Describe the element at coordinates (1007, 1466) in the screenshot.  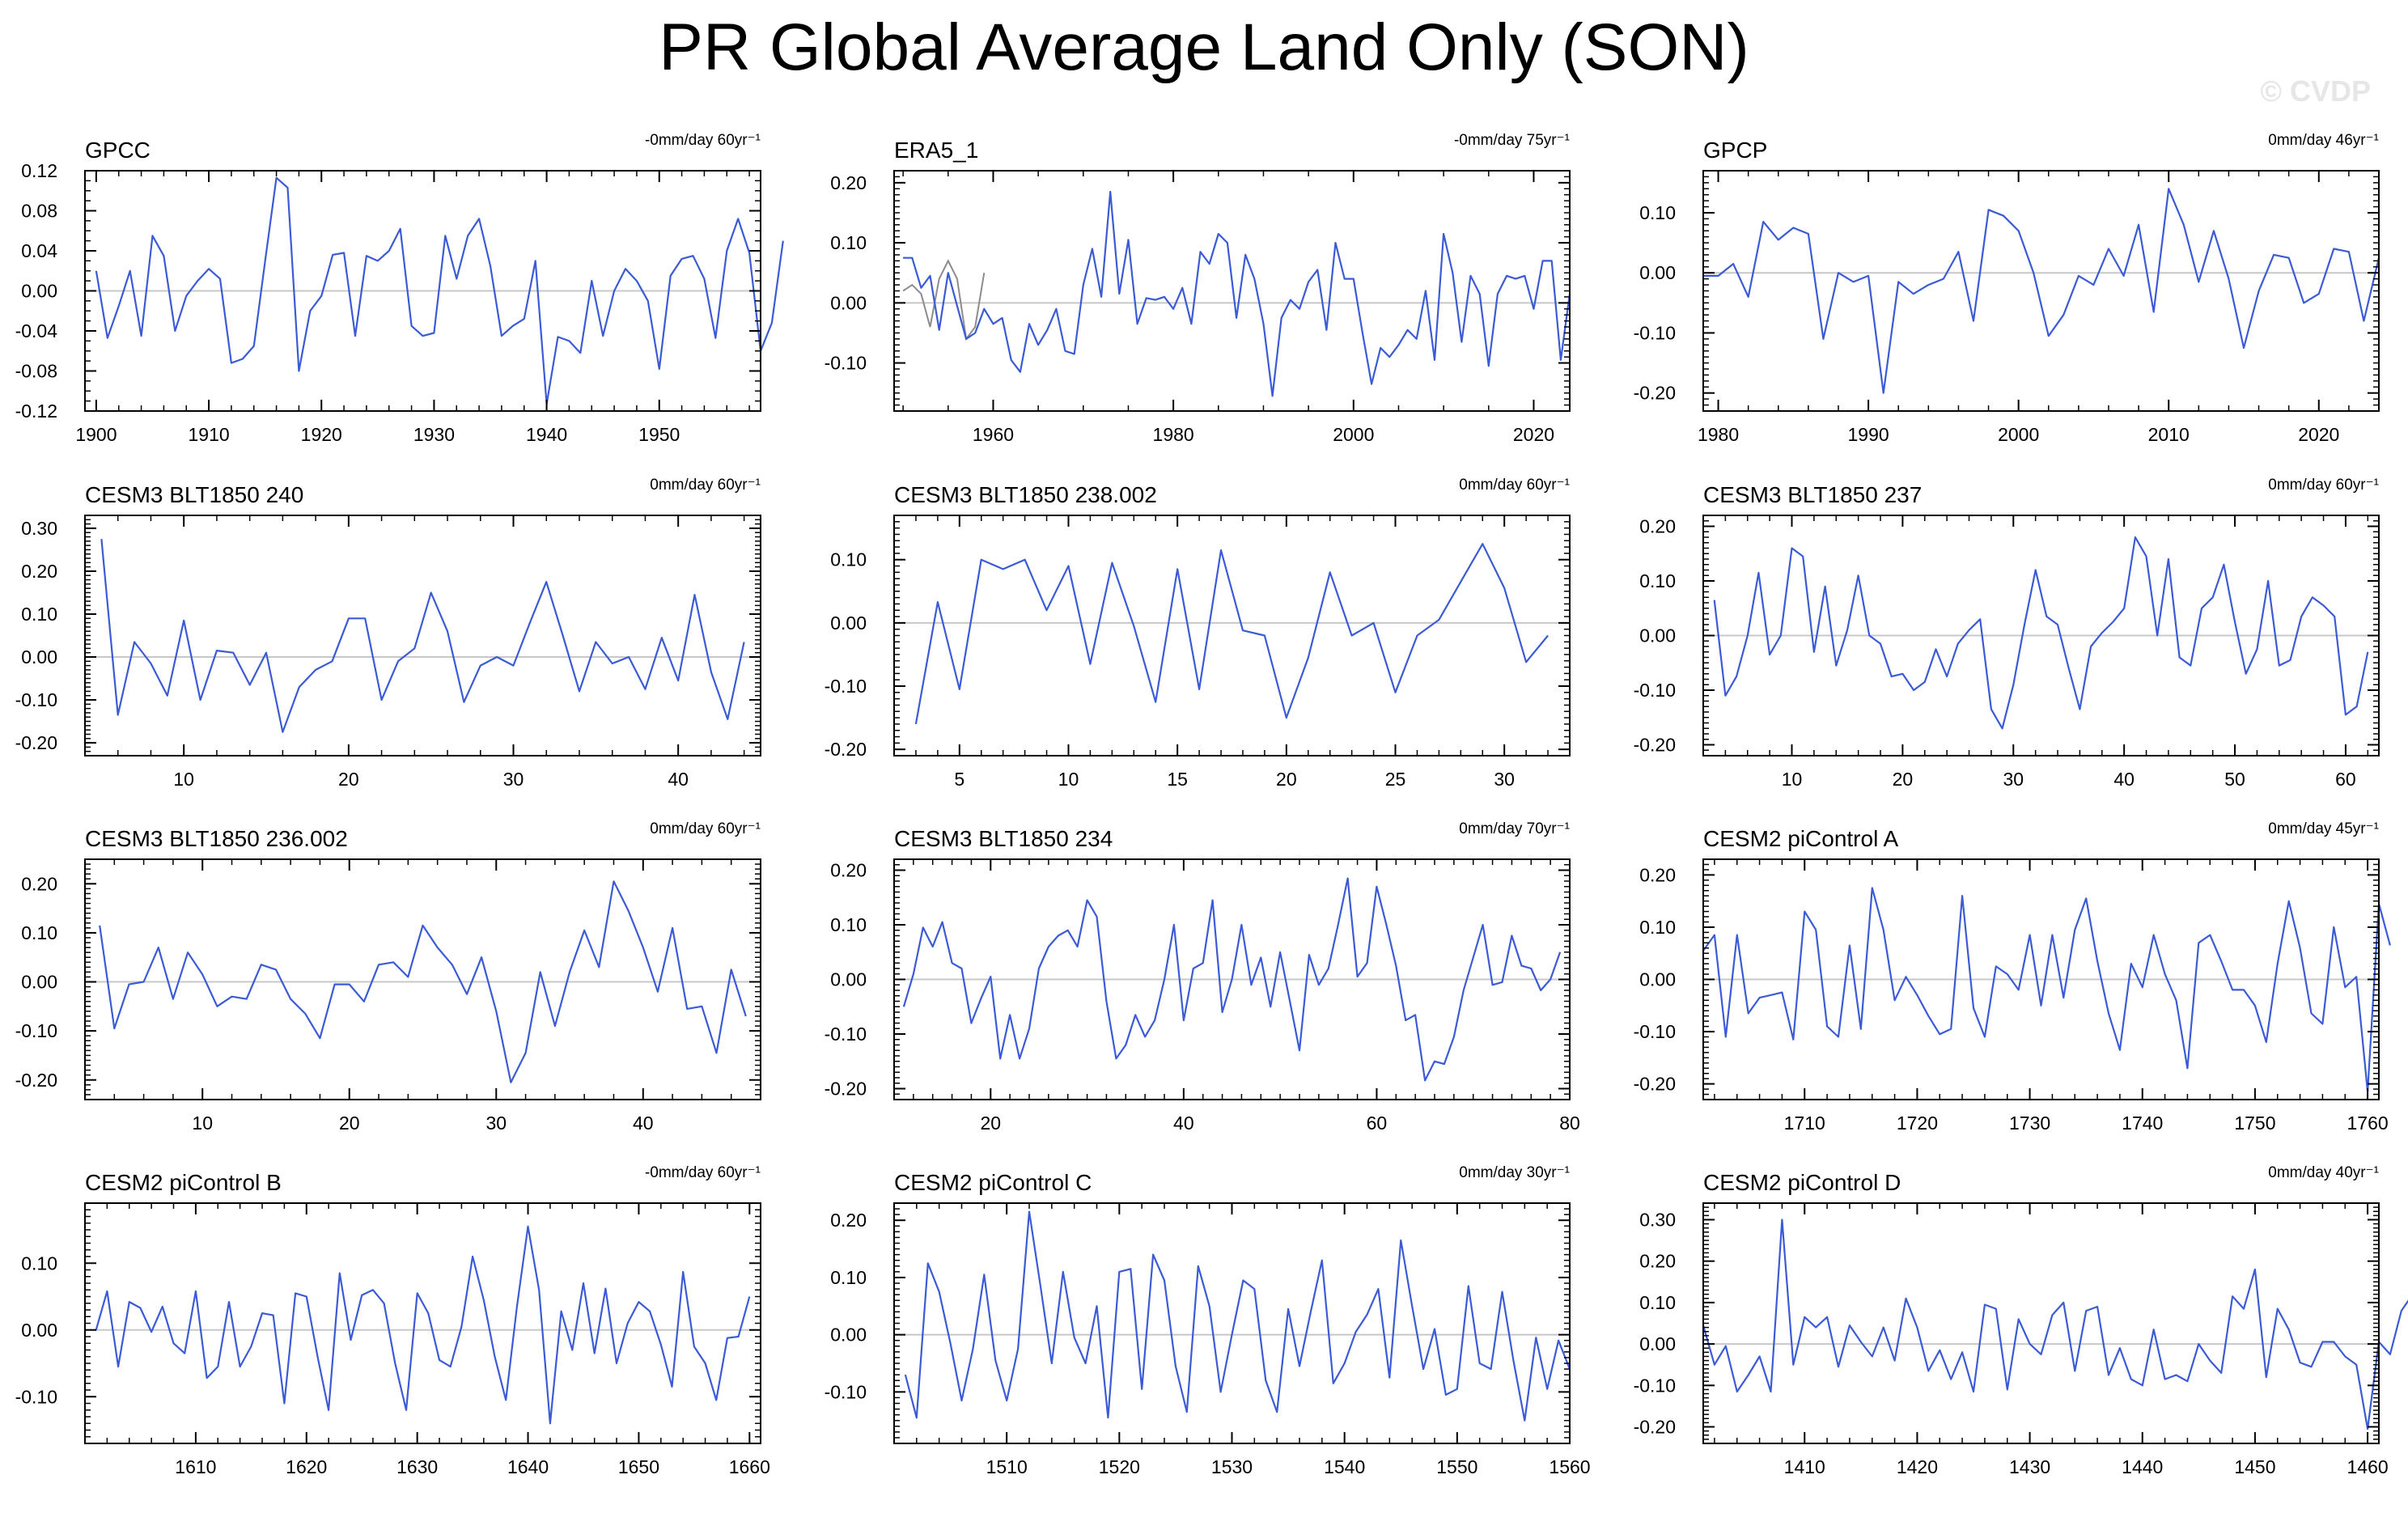
I see `x-tick-label: 1510` at that location.